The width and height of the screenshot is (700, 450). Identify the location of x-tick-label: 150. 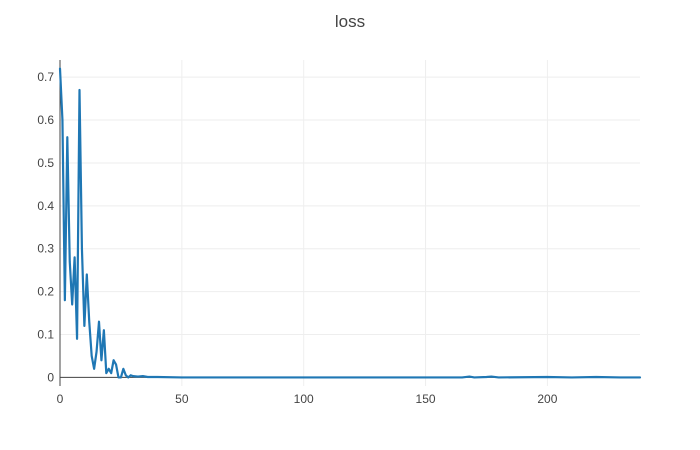
(426, 399).